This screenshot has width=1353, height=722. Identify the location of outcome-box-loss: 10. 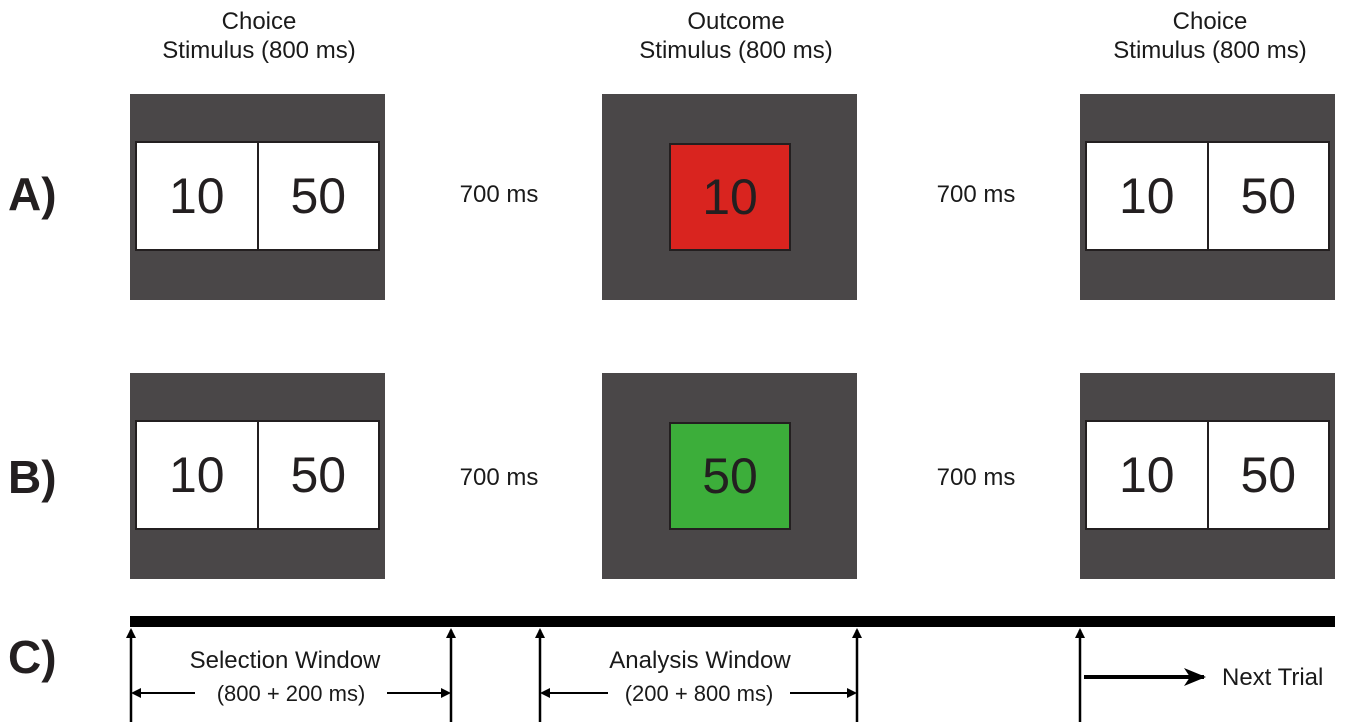
(730, 197).